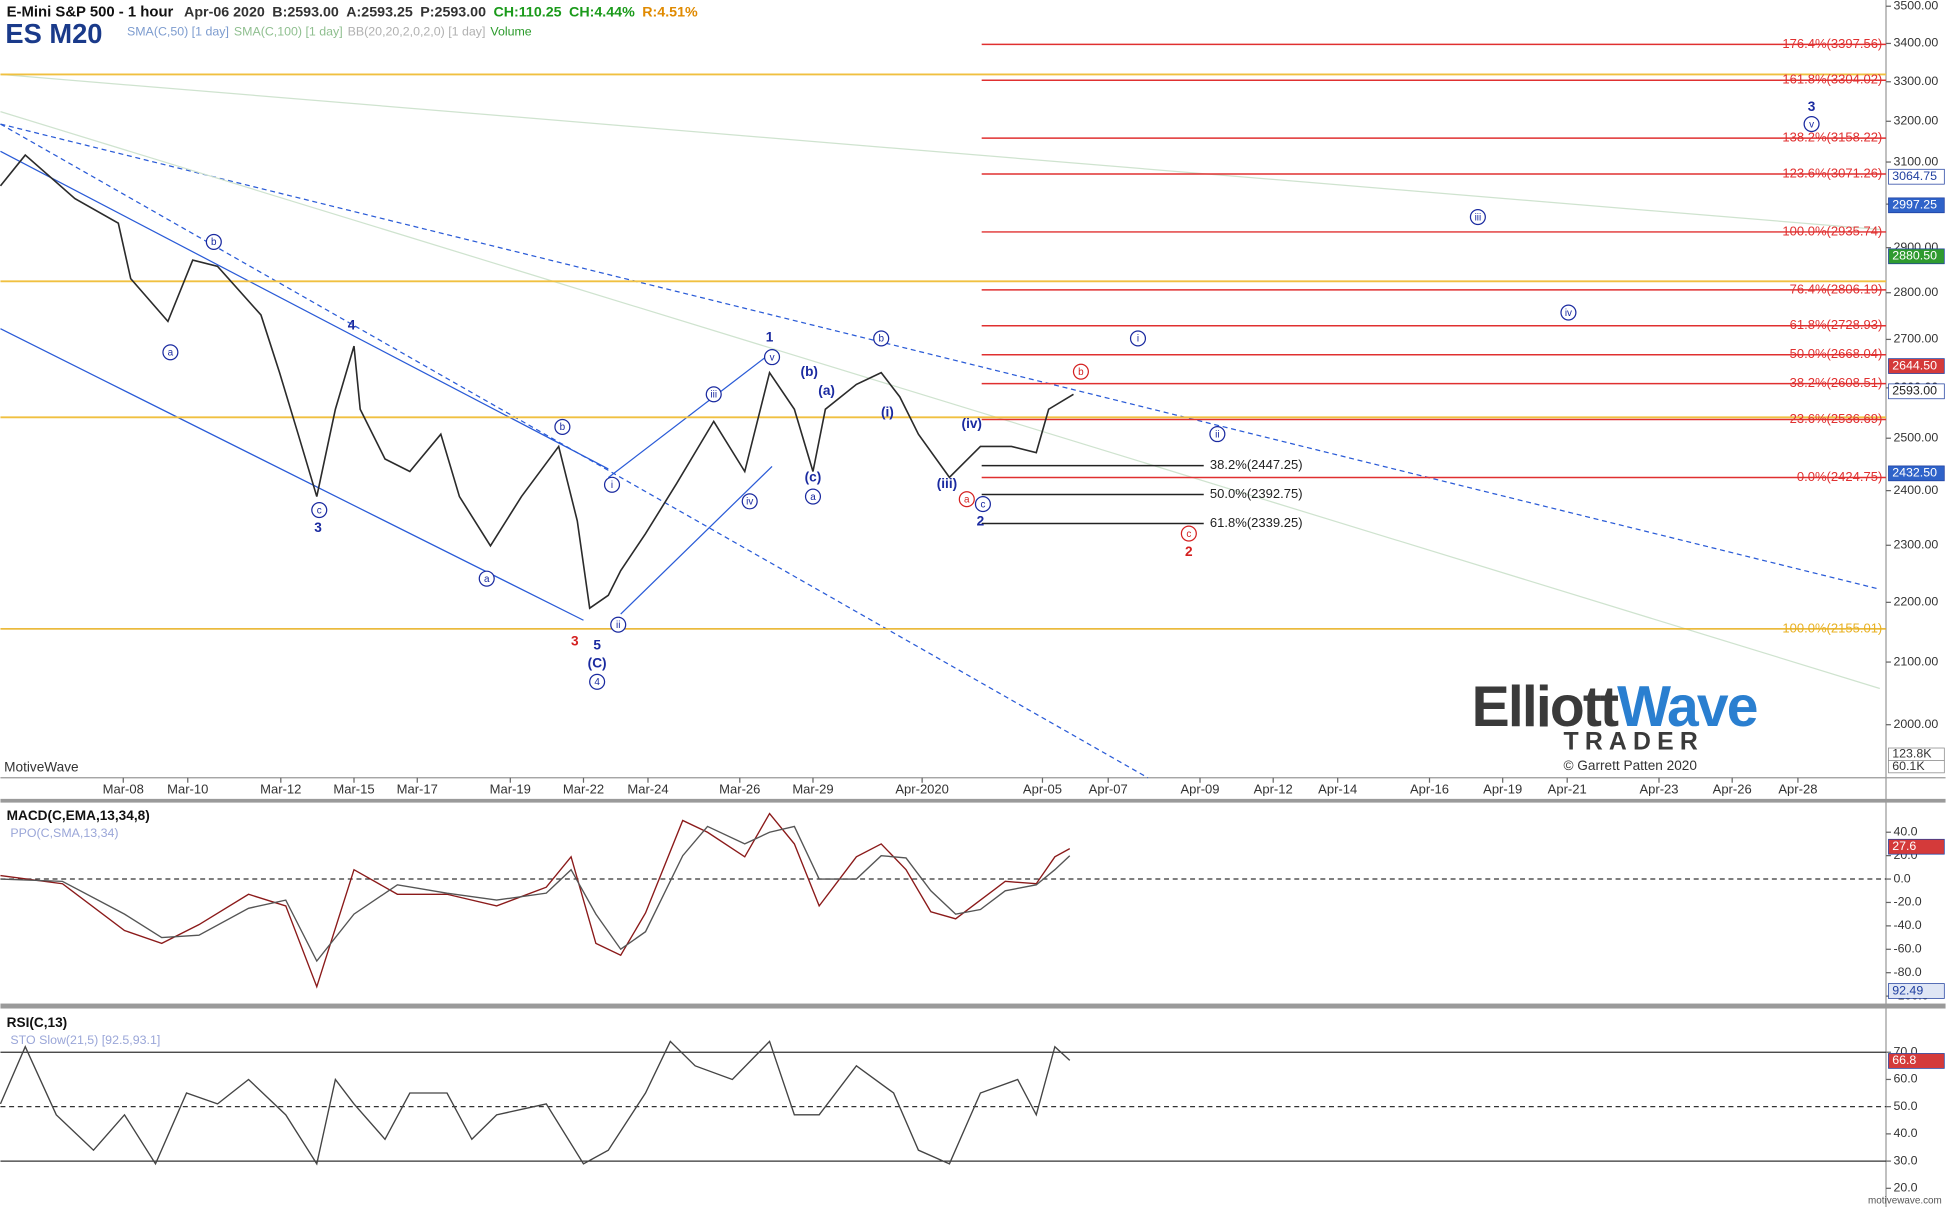 Image resolution: width=1946 pixels, height=1207 pixels. What do you see at coordinates (1836, 288) in the screenshot?
I see `fib-label: 76.4%(2806.19)` at bounding box center [1836, 288].